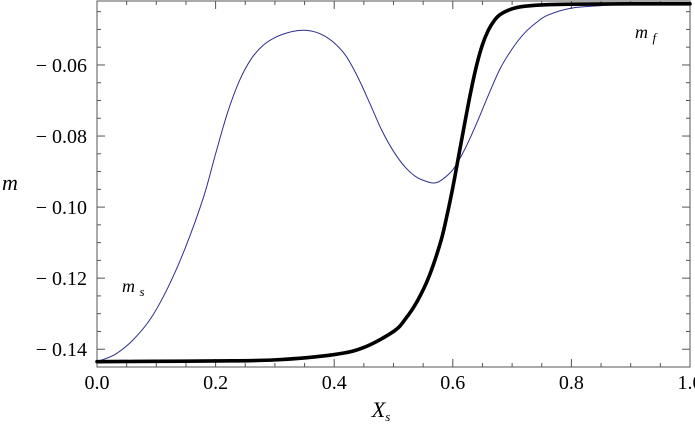 This screenshot has height=429, width=695. I want to click on y-tick-label: − 0.06, so click(61, 66).